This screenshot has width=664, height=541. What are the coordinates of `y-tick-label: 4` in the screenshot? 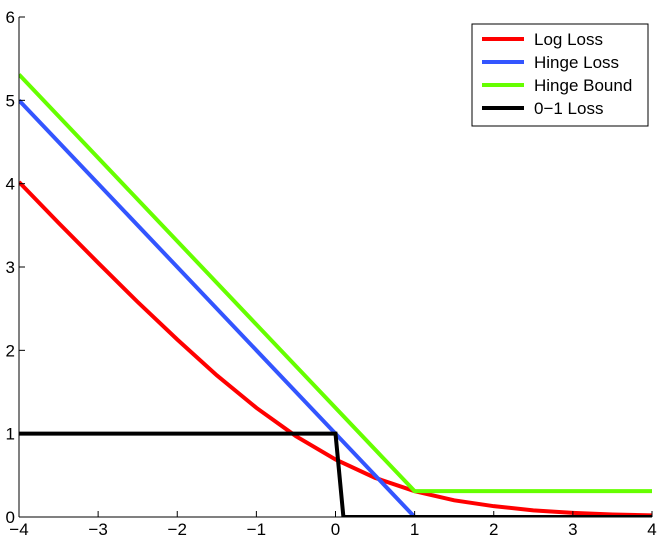 It's located at (10, 184).